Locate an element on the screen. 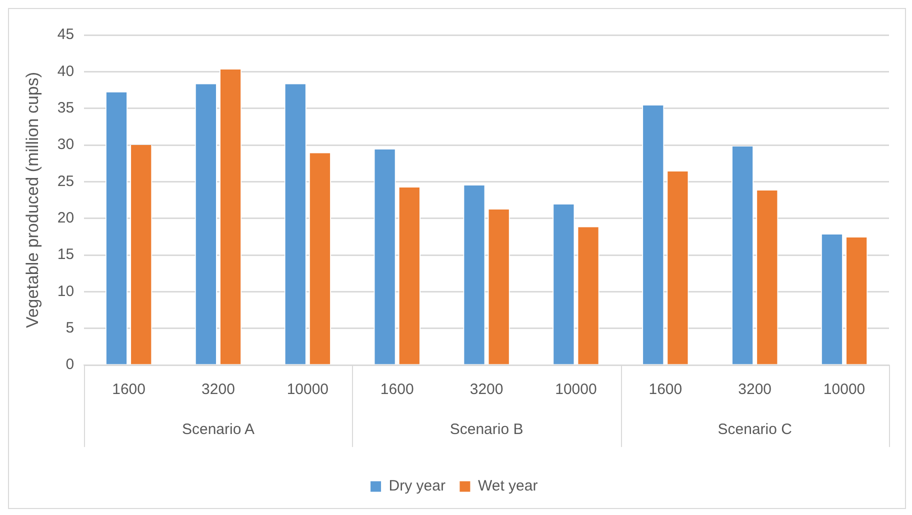  y-axis-title: Vegetable produced (million cups) is located at coordinates (32, 200).